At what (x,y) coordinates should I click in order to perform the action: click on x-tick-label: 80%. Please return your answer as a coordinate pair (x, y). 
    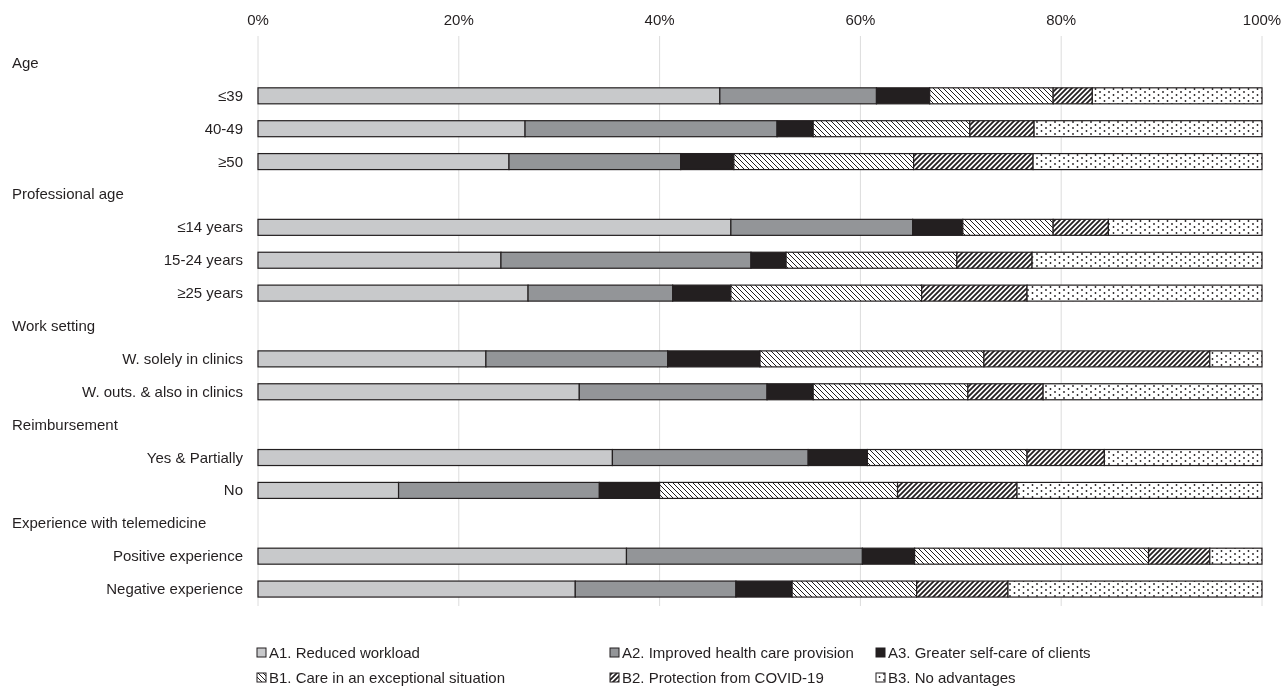
    Looking at the image, I should click on (1061, 19).